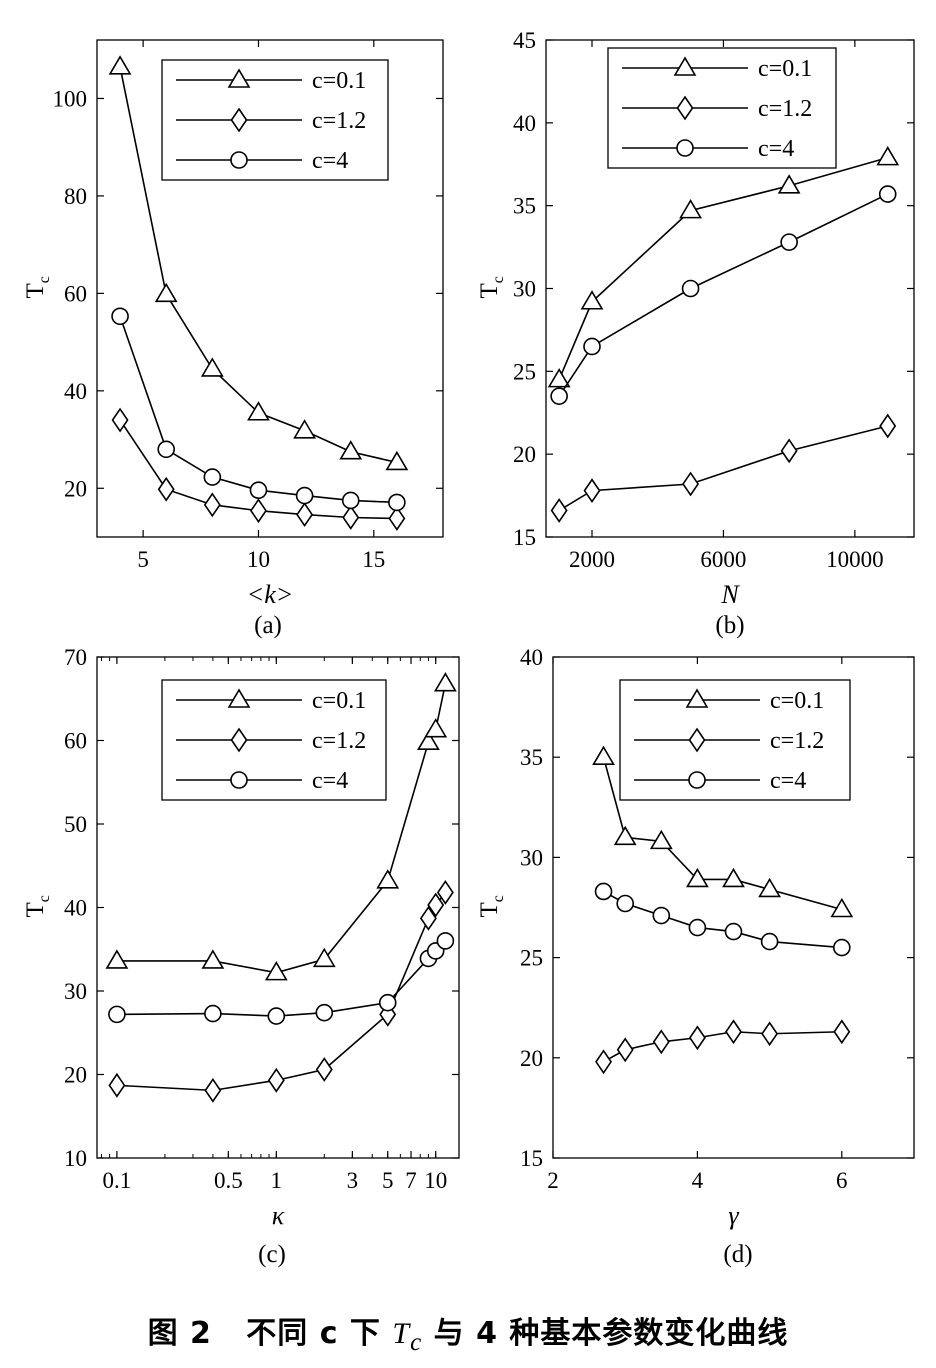 The image size is (936, 1368). Describe the element at coordinates (37, 287) in the screenshot. I see `y-axis-label: Tc` at that location.